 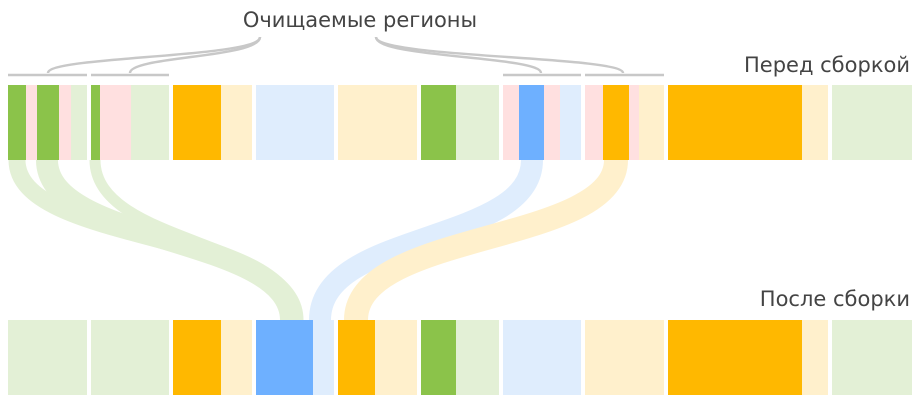 What do you see at coordinates (426, 240) in the screenshot?
I see `connector-blue` at bounding box center [426, 240].